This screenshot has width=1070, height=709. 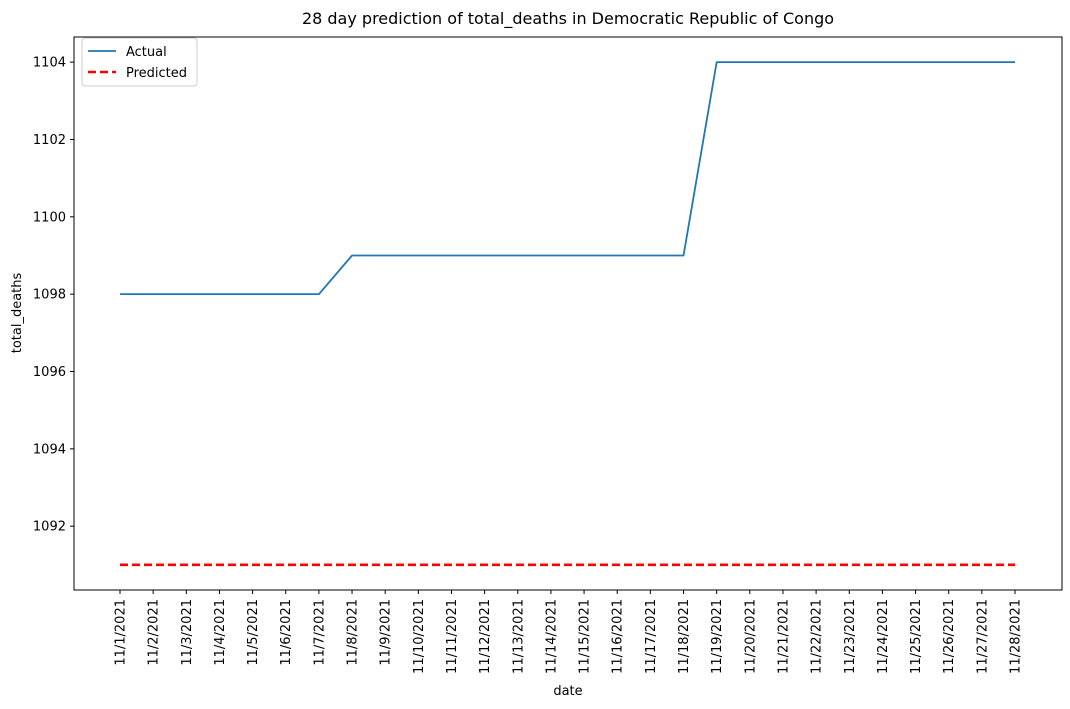 What do you see at coordinates (567, 691) in the screenshot?
I see `x-axis-label: date` at bounding box center [567, 691].